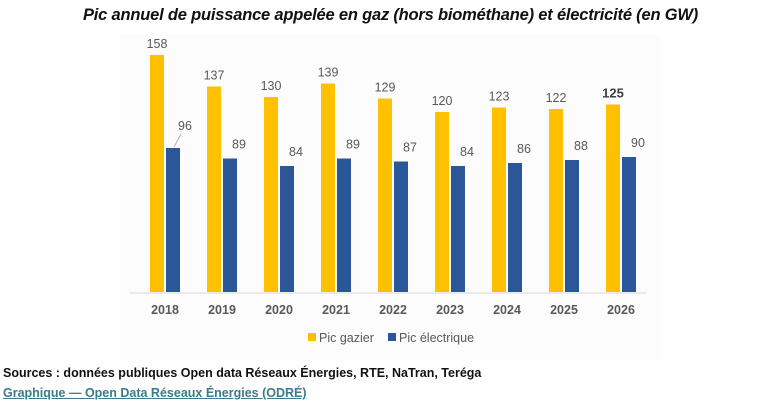 This screenshot has height=418, width=781. What do you see at coordinates (581, 146) in the screenshot?
I see `electric-value-label-2025: 88` at bounding box center [581, 146].